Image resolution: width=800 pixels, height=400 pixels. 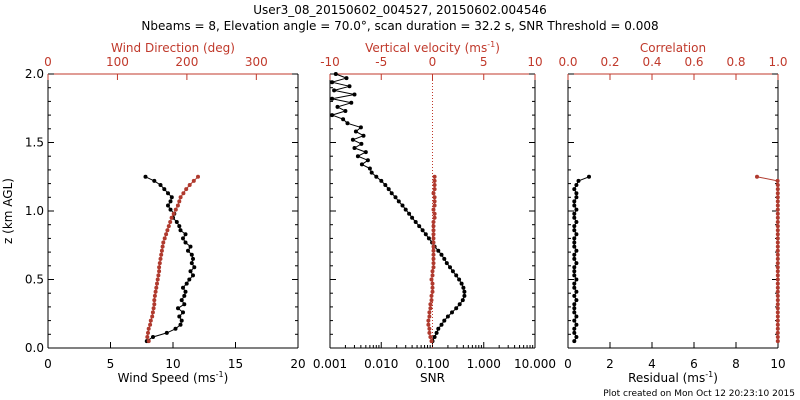 I want to click on panel-left-xtick-top-label: 0, so click(x=48, y=62).